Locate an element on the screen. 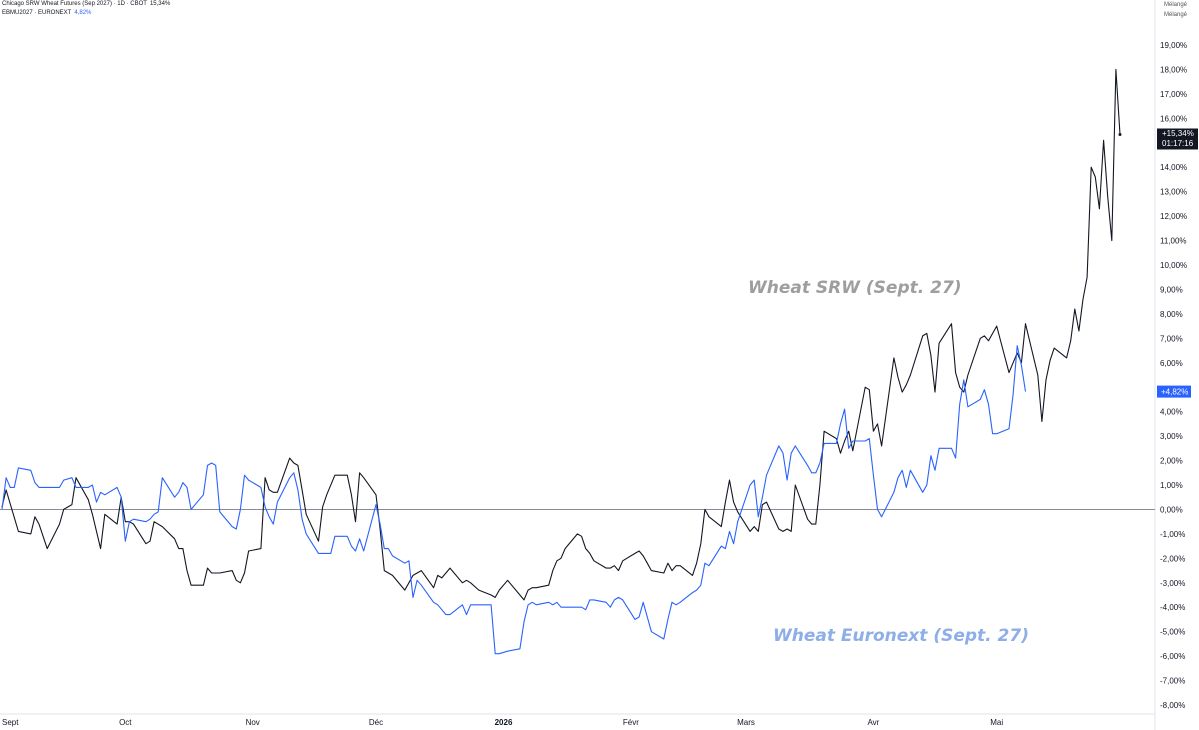 Image resolution: width=1199 pixels, height=730 pixels. y-tick-label: 7,00% is located at coordinates (1171, 338).